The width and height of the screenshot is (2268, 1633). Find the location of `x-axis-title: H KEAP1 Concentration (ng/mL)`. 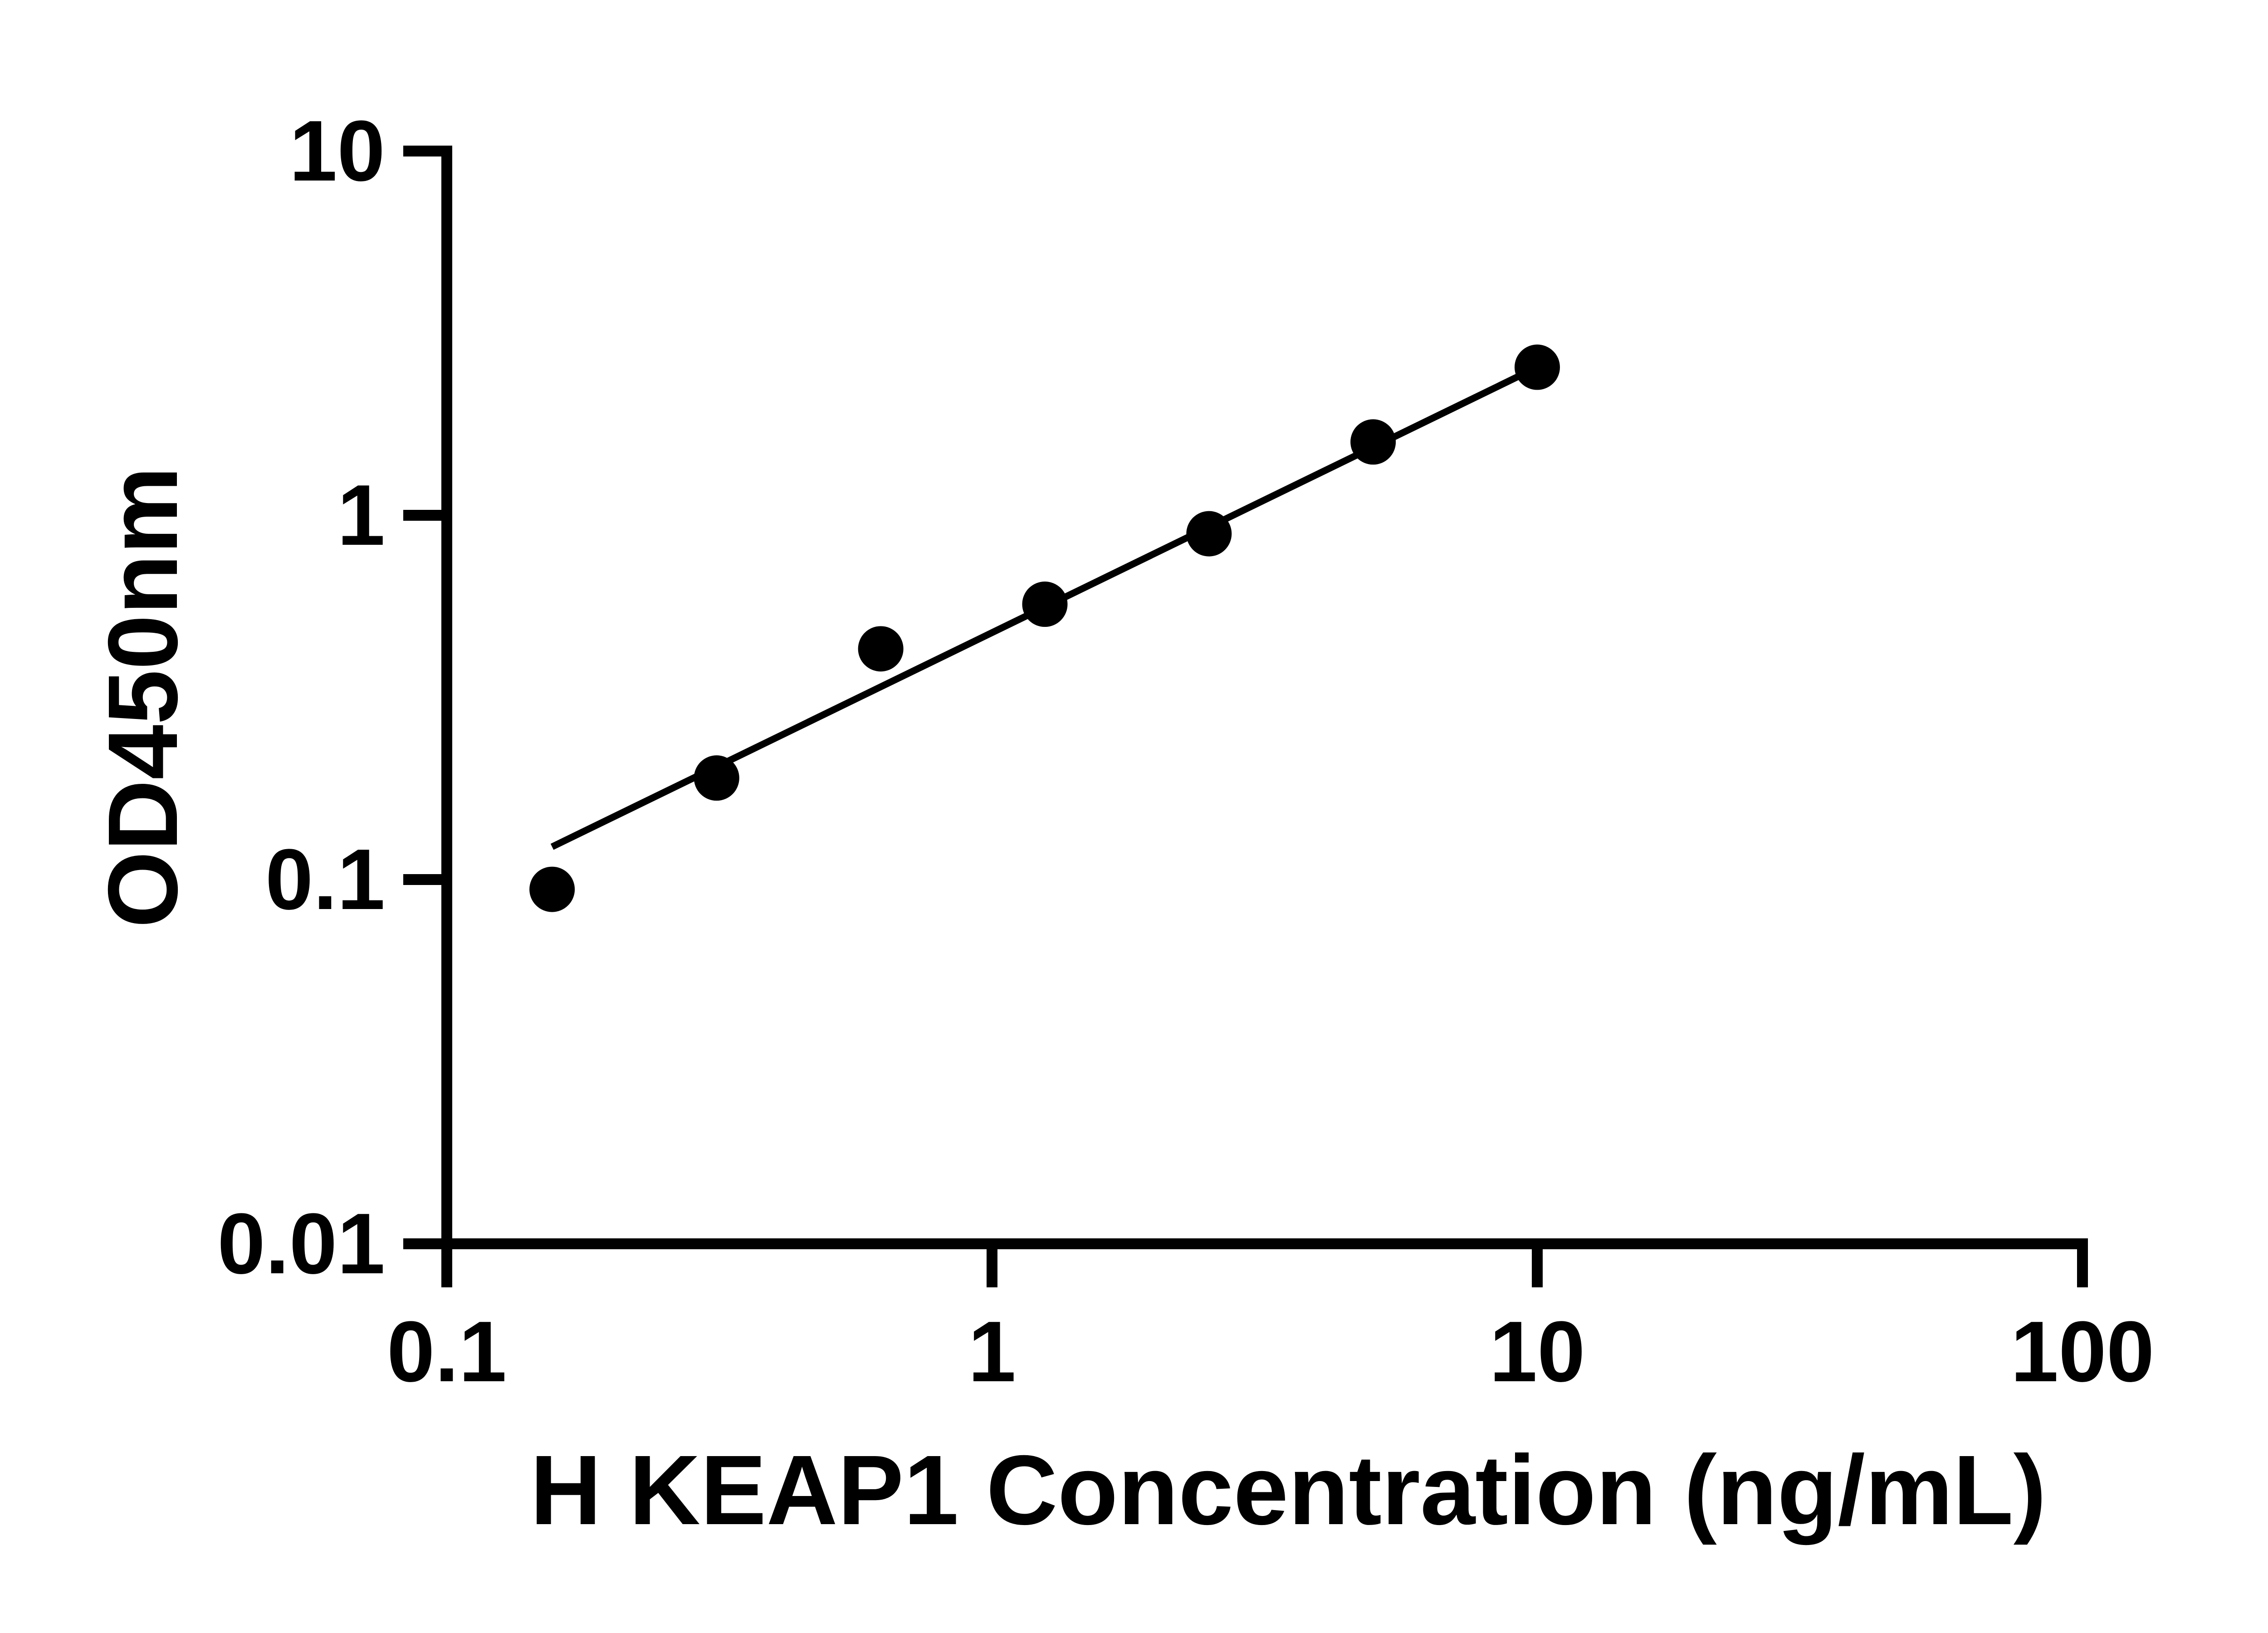

x-axis-title: H KEAP1 Concentration (ng/mL) is located at coordinates (1289, 1490).